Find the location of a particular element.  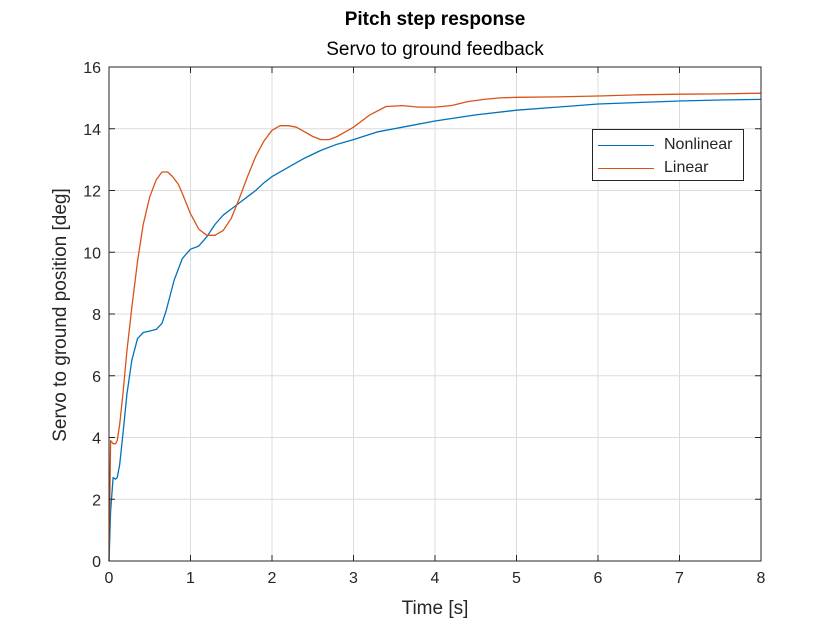

x-axis-label: Time [s] is located at coordinates (435, 608).